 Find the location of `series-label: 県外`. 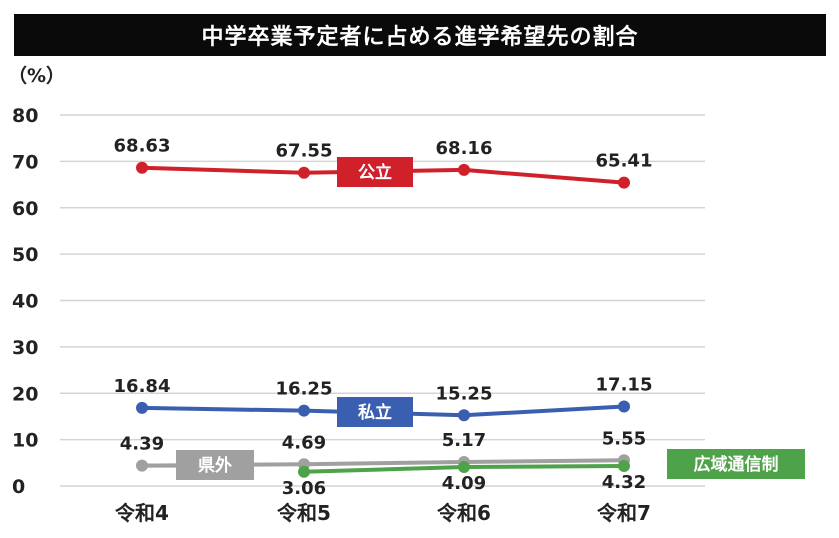

series-label: 県外 is located at coordinates (215, 465).